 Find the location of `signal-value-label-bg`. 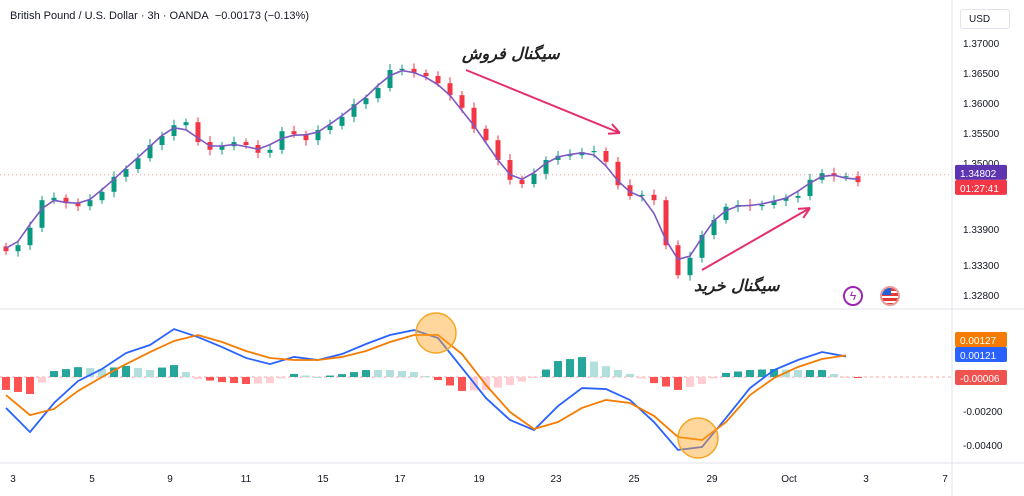

signal-value-label-bg is located at coordinates (981, 339).